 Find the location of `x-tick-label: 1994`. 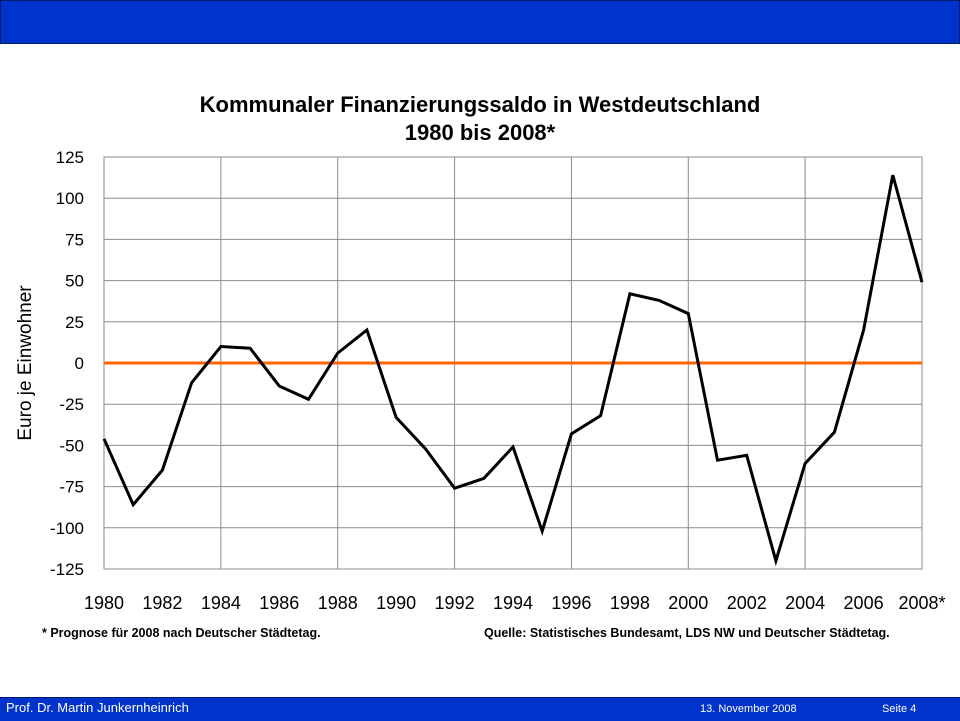

x-tick-label: 1994 is located at coordinates (513, 603).